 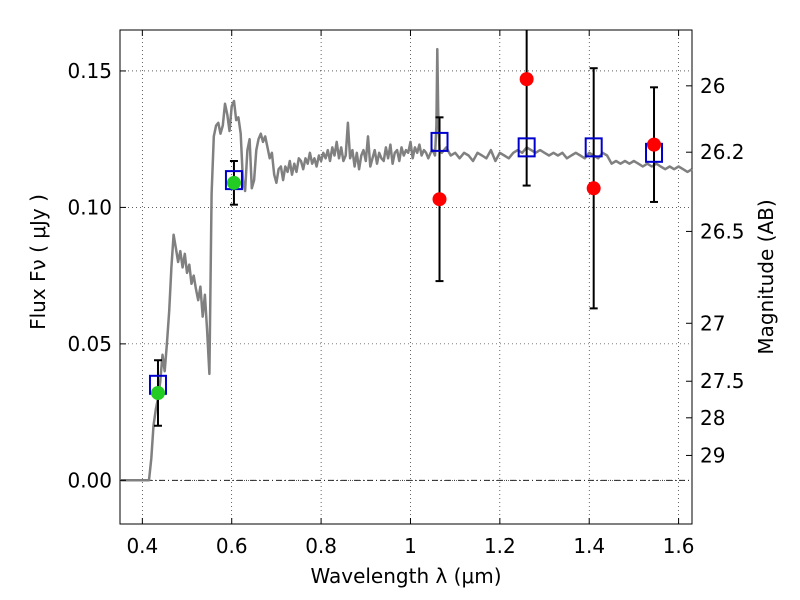 What do you see at coordinates (722, 381) in the screenshot?
I see `magnitude-tick-label: 27.5` at bounding box center [722, 381].